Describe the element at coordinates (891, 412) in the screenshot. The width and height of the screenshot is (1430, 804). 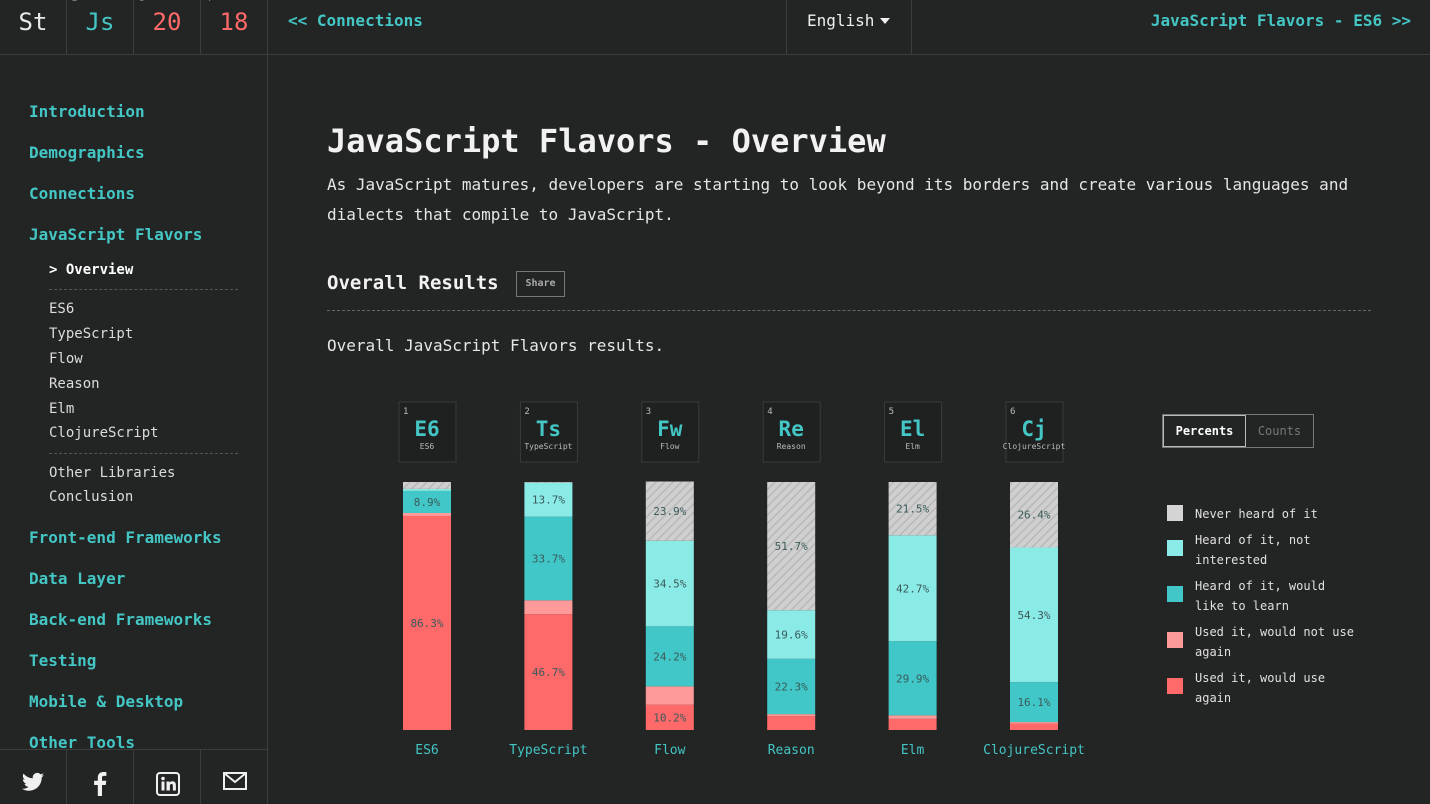
I see `flavor-tile-number: 5` at that location.